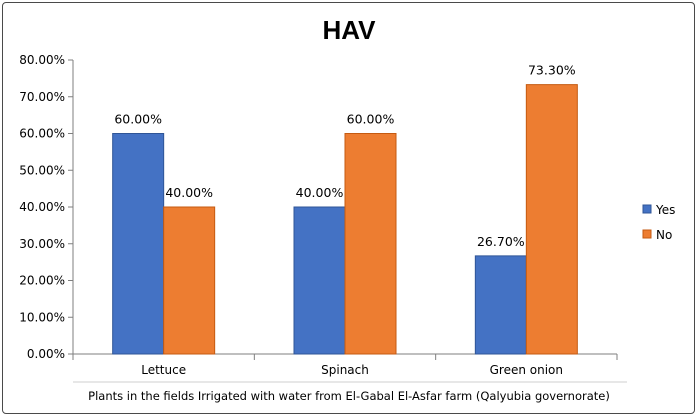 This screenshot has width=699, height=418. Describe the element at coordinates (665, 210) in the screenshot. I see `legend-label-yes: Yes` at that location.